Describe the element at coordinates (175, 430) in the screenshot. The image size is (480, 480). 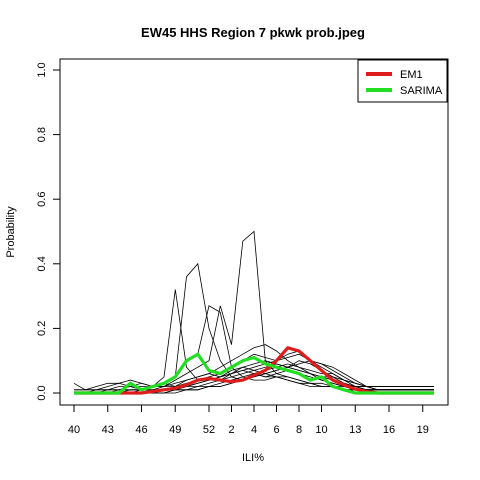
I see `x-tick-label: 49` at that location.